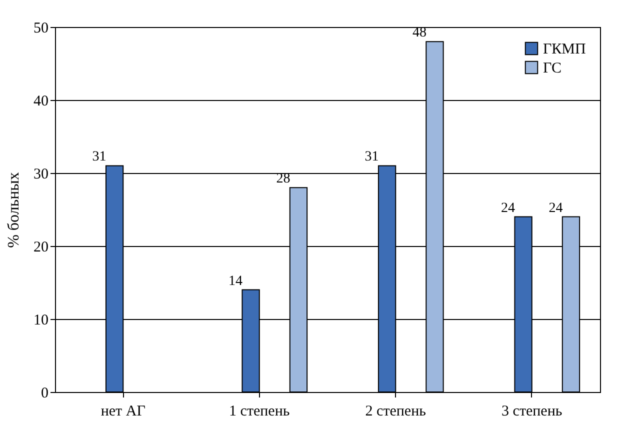  Describe the element at coordinates (123, 412) in the screenshot. I see `x-tick-label: нет АГ` at that location.